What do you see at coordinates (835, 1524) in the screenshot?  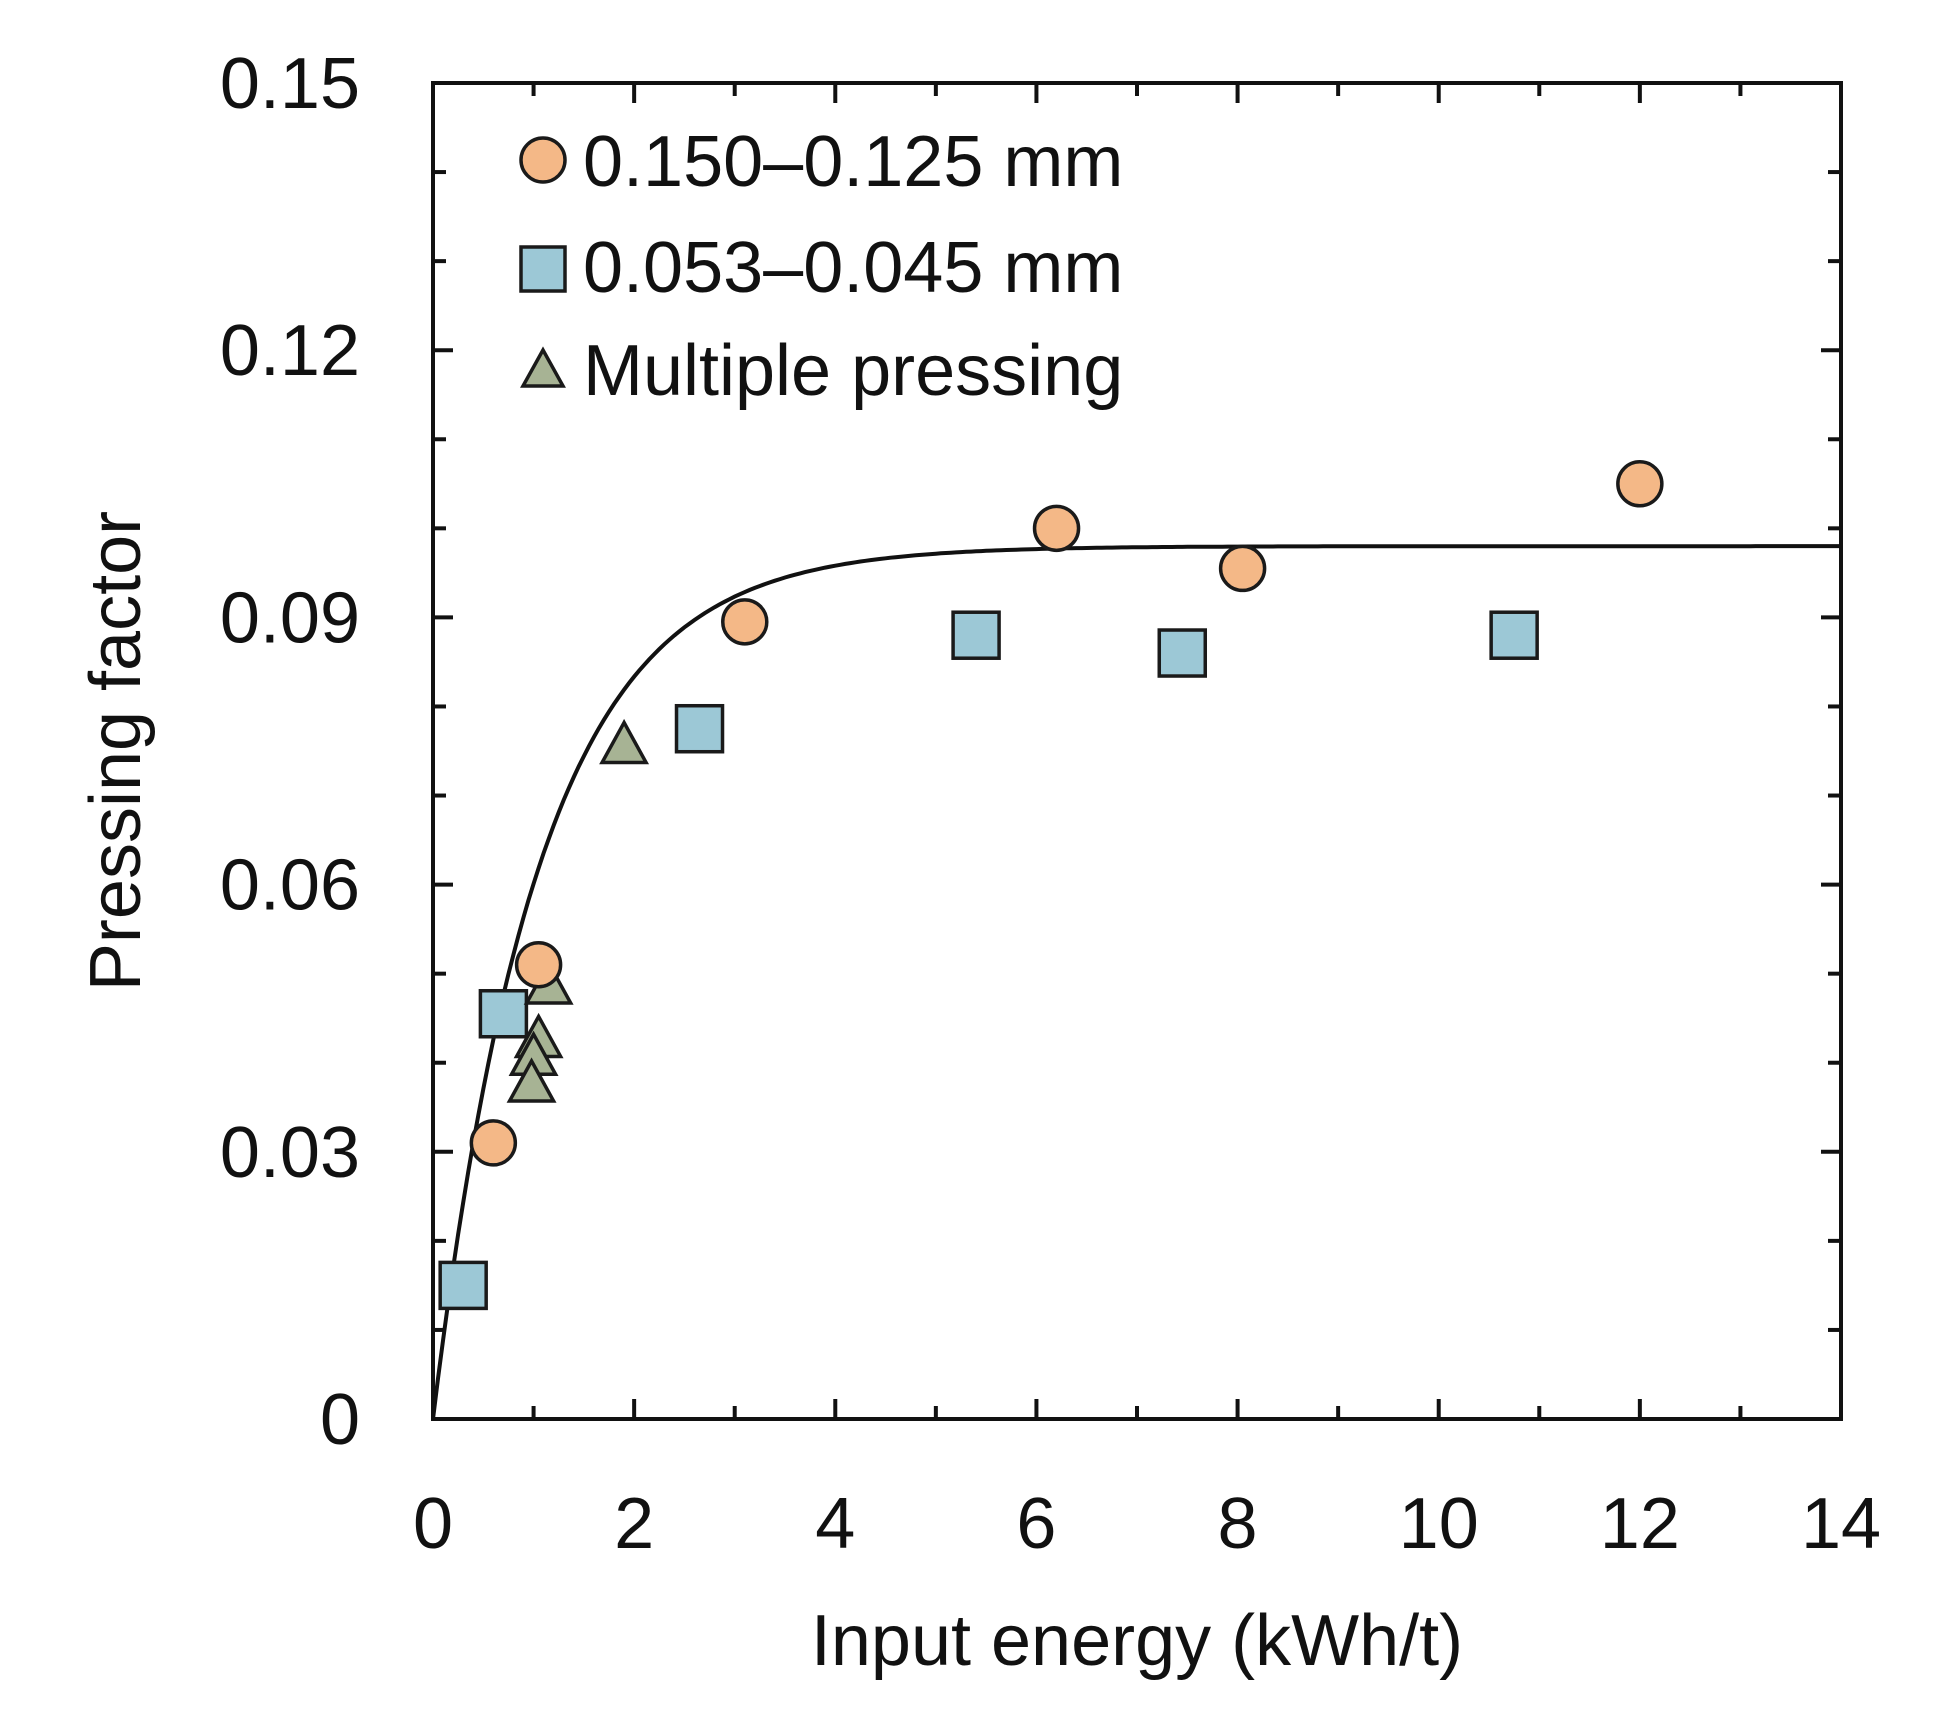 I see `x-tick-label: 4` at bounding box center [835, 1524].